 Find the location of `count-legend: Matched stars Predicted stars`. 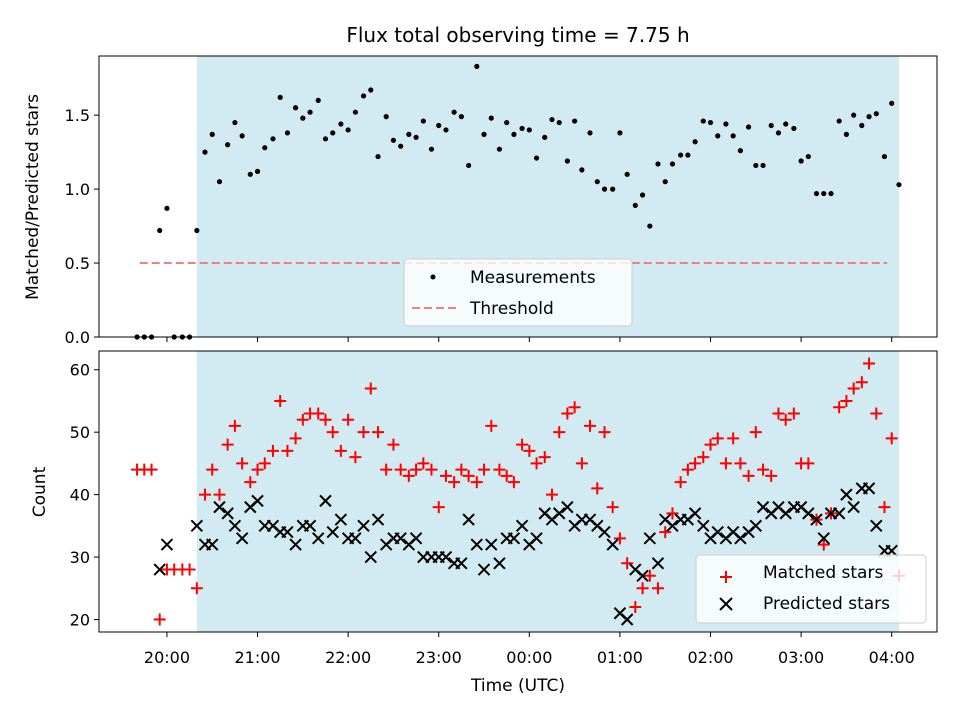

count-legend: Matched stars Predicted stars is located at coordinates (811, 589).